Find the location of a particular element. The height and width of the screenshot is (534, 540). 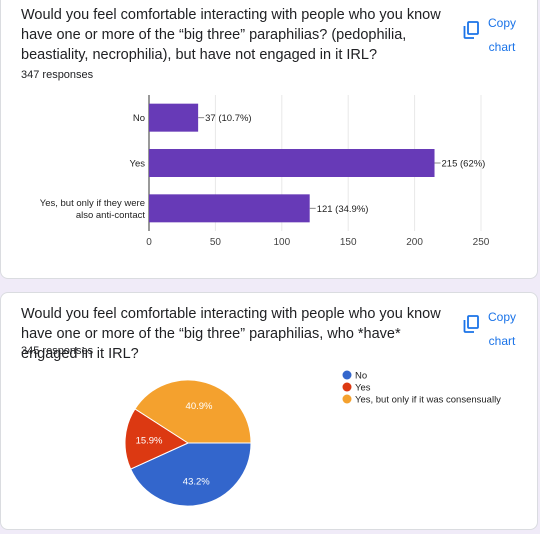

x-tick-label: 100 is located at coordinates (281, 242).